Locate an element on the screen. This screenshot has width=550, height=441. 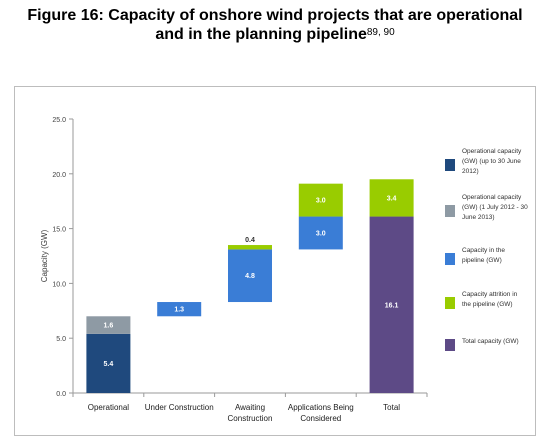
y-tick-label: 25.0 is located at coordinates (59, 120).